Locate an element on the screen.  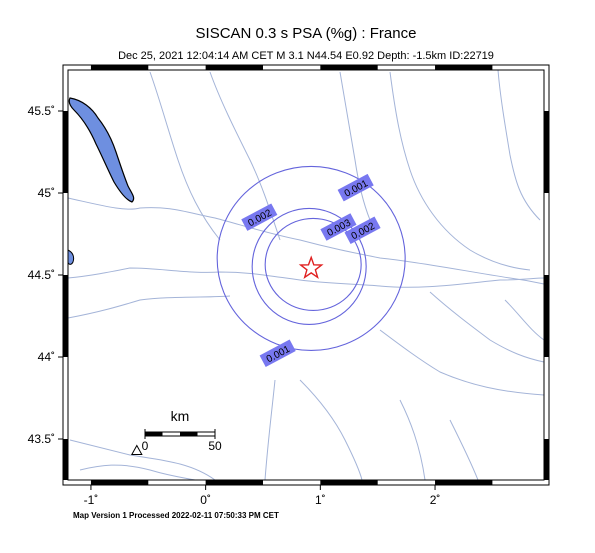
contour-0.001 is located at coordinates (311, 258).